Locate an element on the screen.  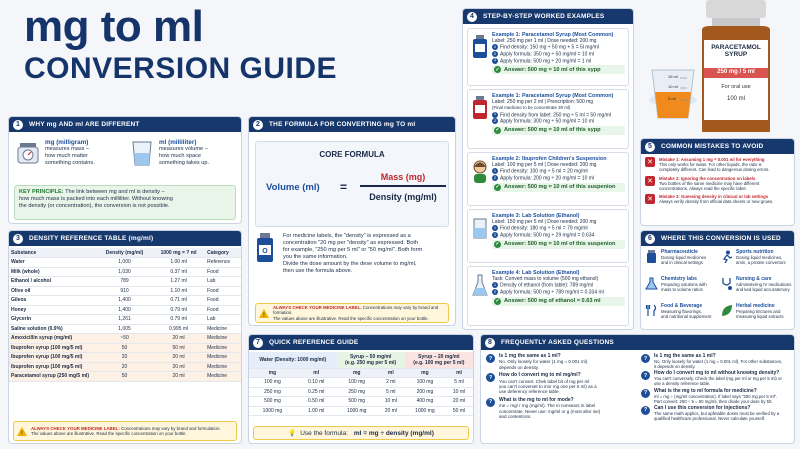
example-step-2: Apply formula: 500 mg ÷ 29 mg/ml = 0.634 is located at coordinates (547, 235).